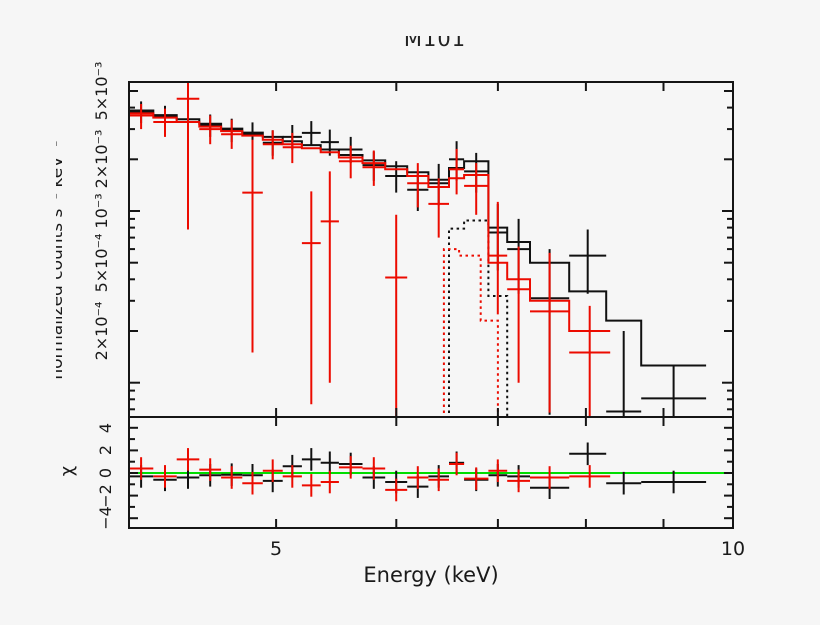 The width and height of the screenshot is (820, 625). I want to click on plot-title: M101, so click(435, 43).